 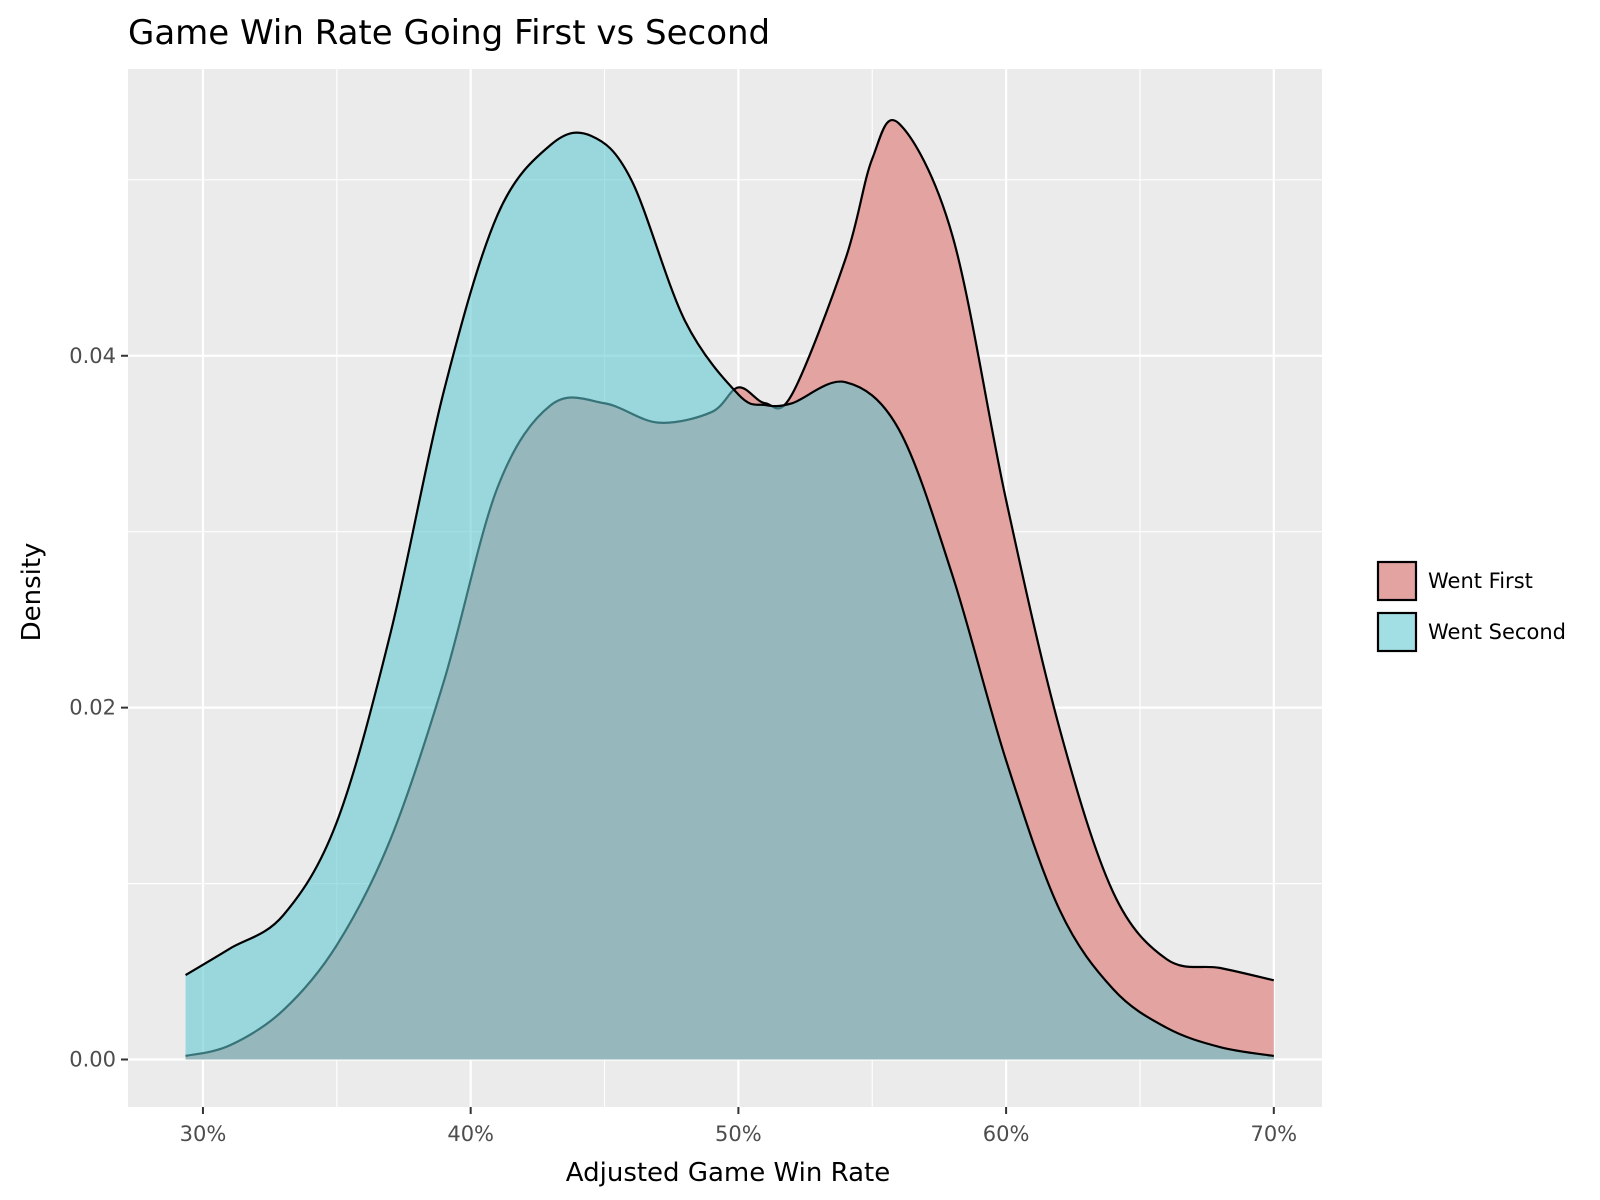 What do you see at coordinates (1273, 1134) in the screenshot?
I see `x-tick-label: 70%` at bounding box center [1273, 1134].